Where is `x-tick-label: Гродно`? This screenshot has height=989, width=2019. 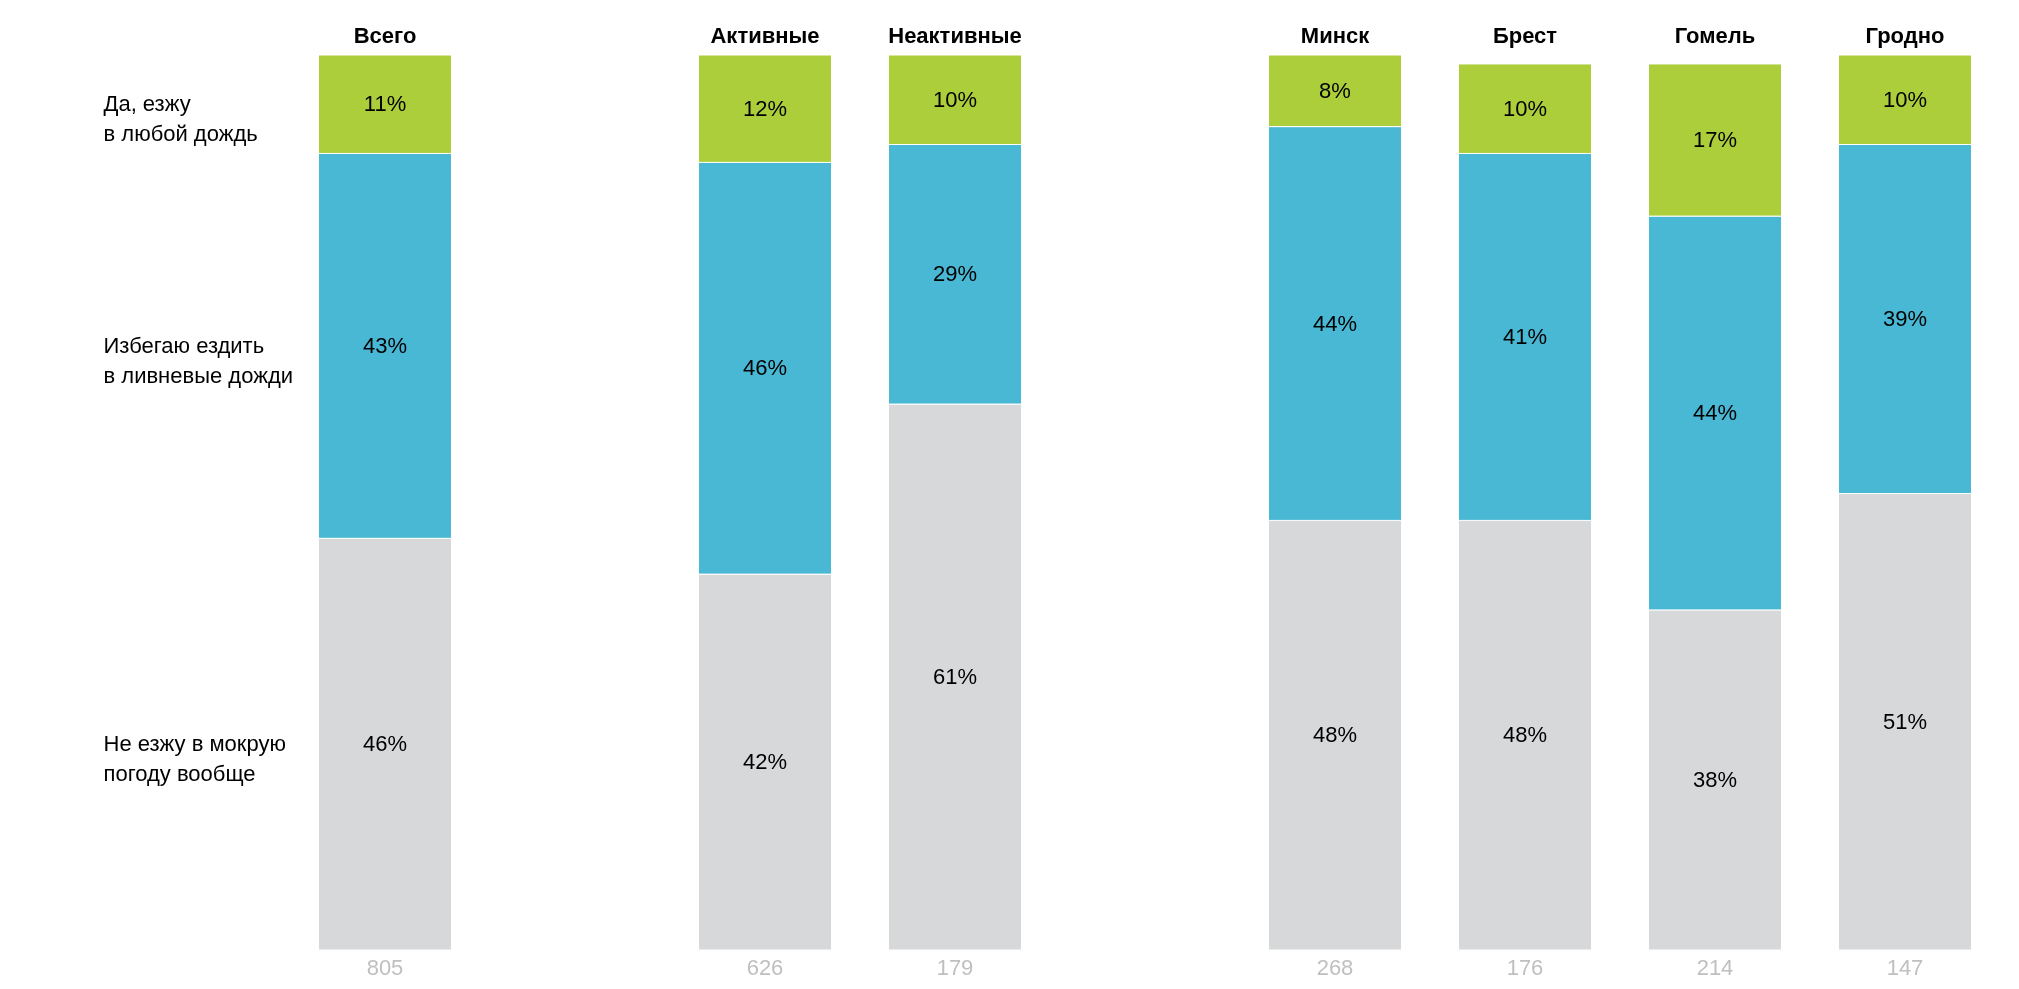
x-tick-label: Гродно is located at coordinates (1905, 35).